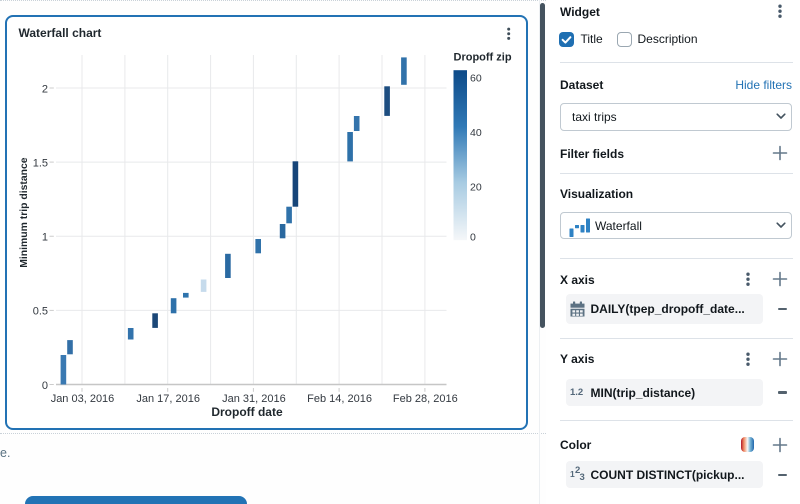  Describe the element at coordinates (168, 399) in the screenshot. I see `svg-text: Jan 17, 2016` at that location.